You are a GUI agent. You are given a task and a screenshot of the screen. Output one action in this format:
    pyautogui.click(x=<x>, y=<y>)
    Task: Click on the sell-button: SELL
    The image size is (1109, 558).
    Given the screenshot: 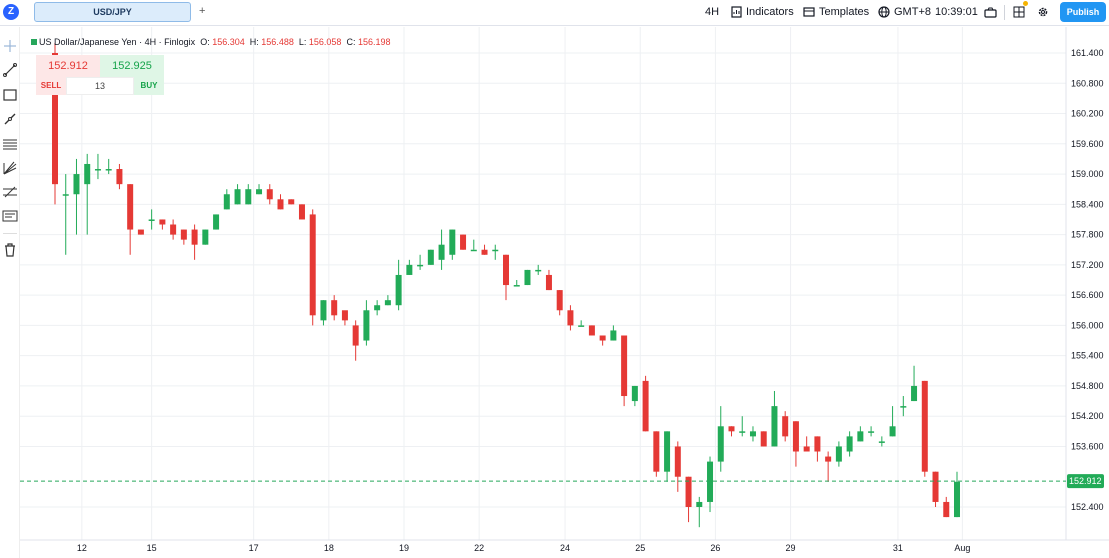 What is the action you would take?
    pyautogui.click(x=51, y=86)
    